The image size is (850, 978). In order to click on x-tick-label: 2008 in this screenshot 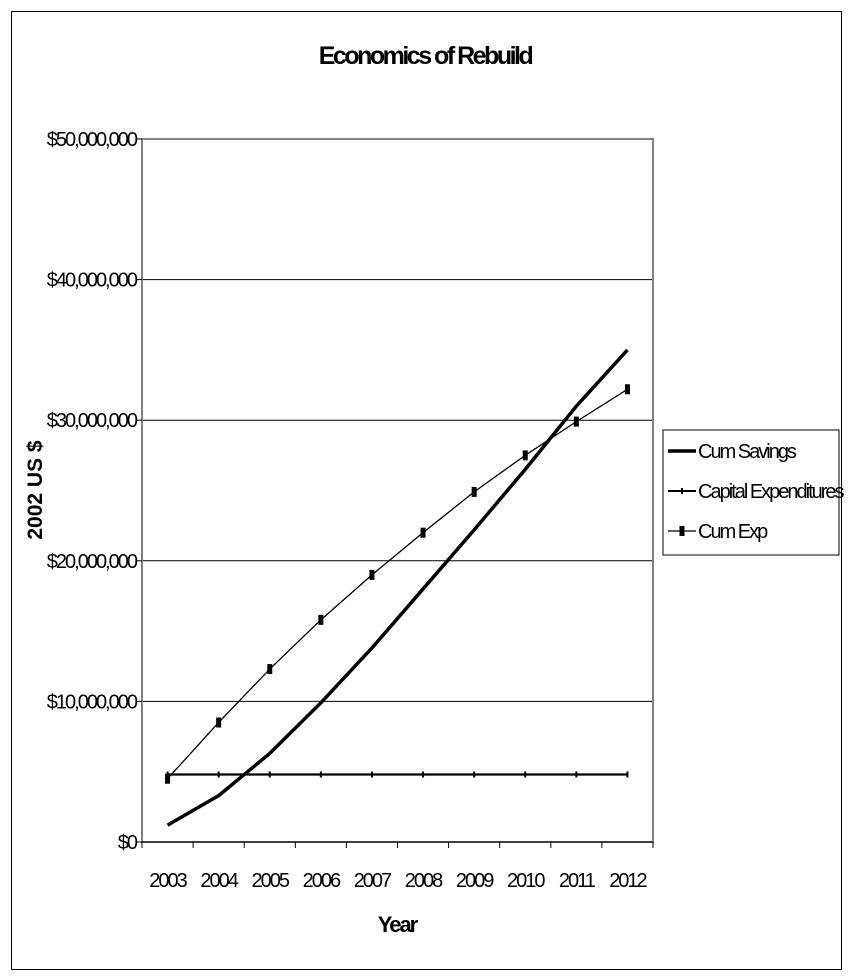, I will do `click(424, 881)`.